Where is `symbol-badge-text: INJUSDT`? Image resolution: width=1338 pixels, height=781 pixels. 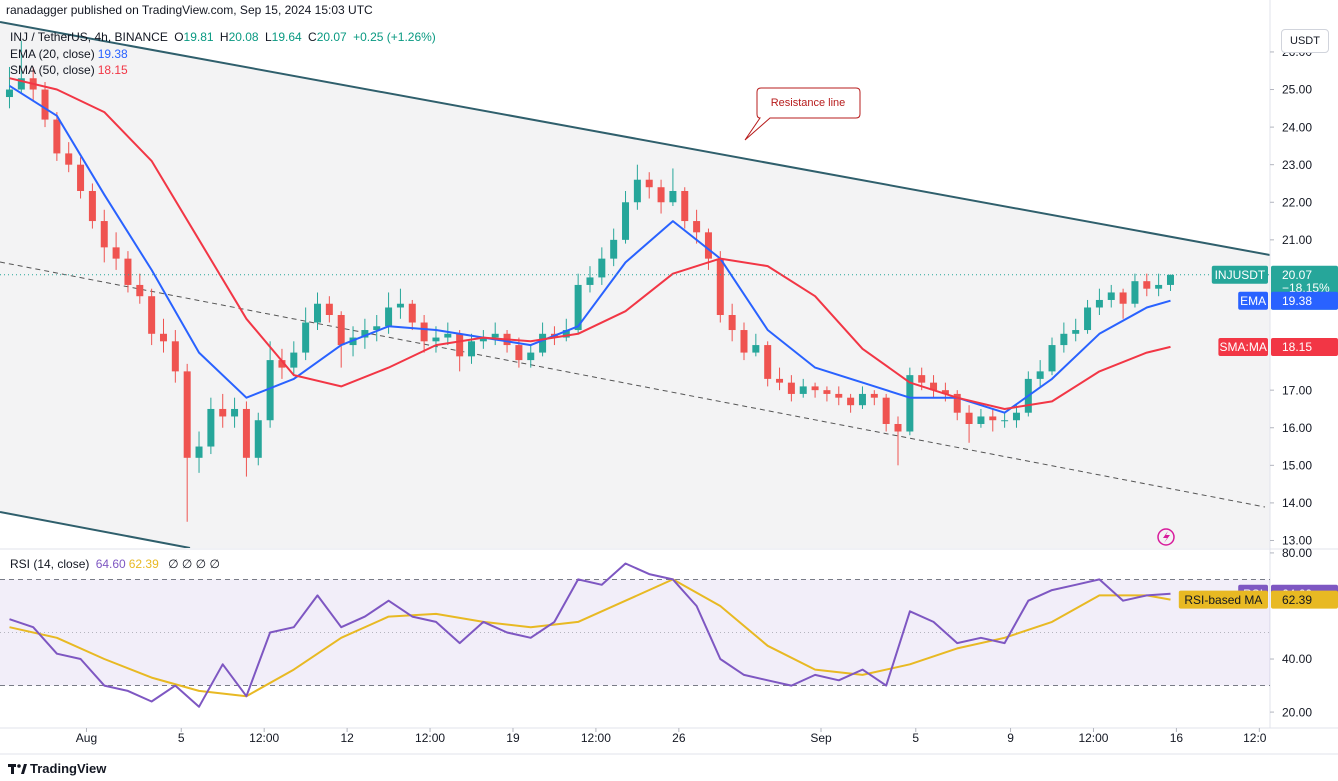
symbol-badge-text: INJUSDT is located at coordinates (1240, 275).